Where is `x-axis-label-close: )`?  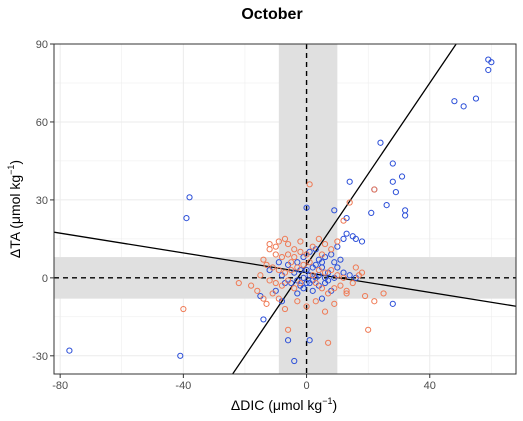 x-axis-label-close: ) is located at coordinates (334, 405).